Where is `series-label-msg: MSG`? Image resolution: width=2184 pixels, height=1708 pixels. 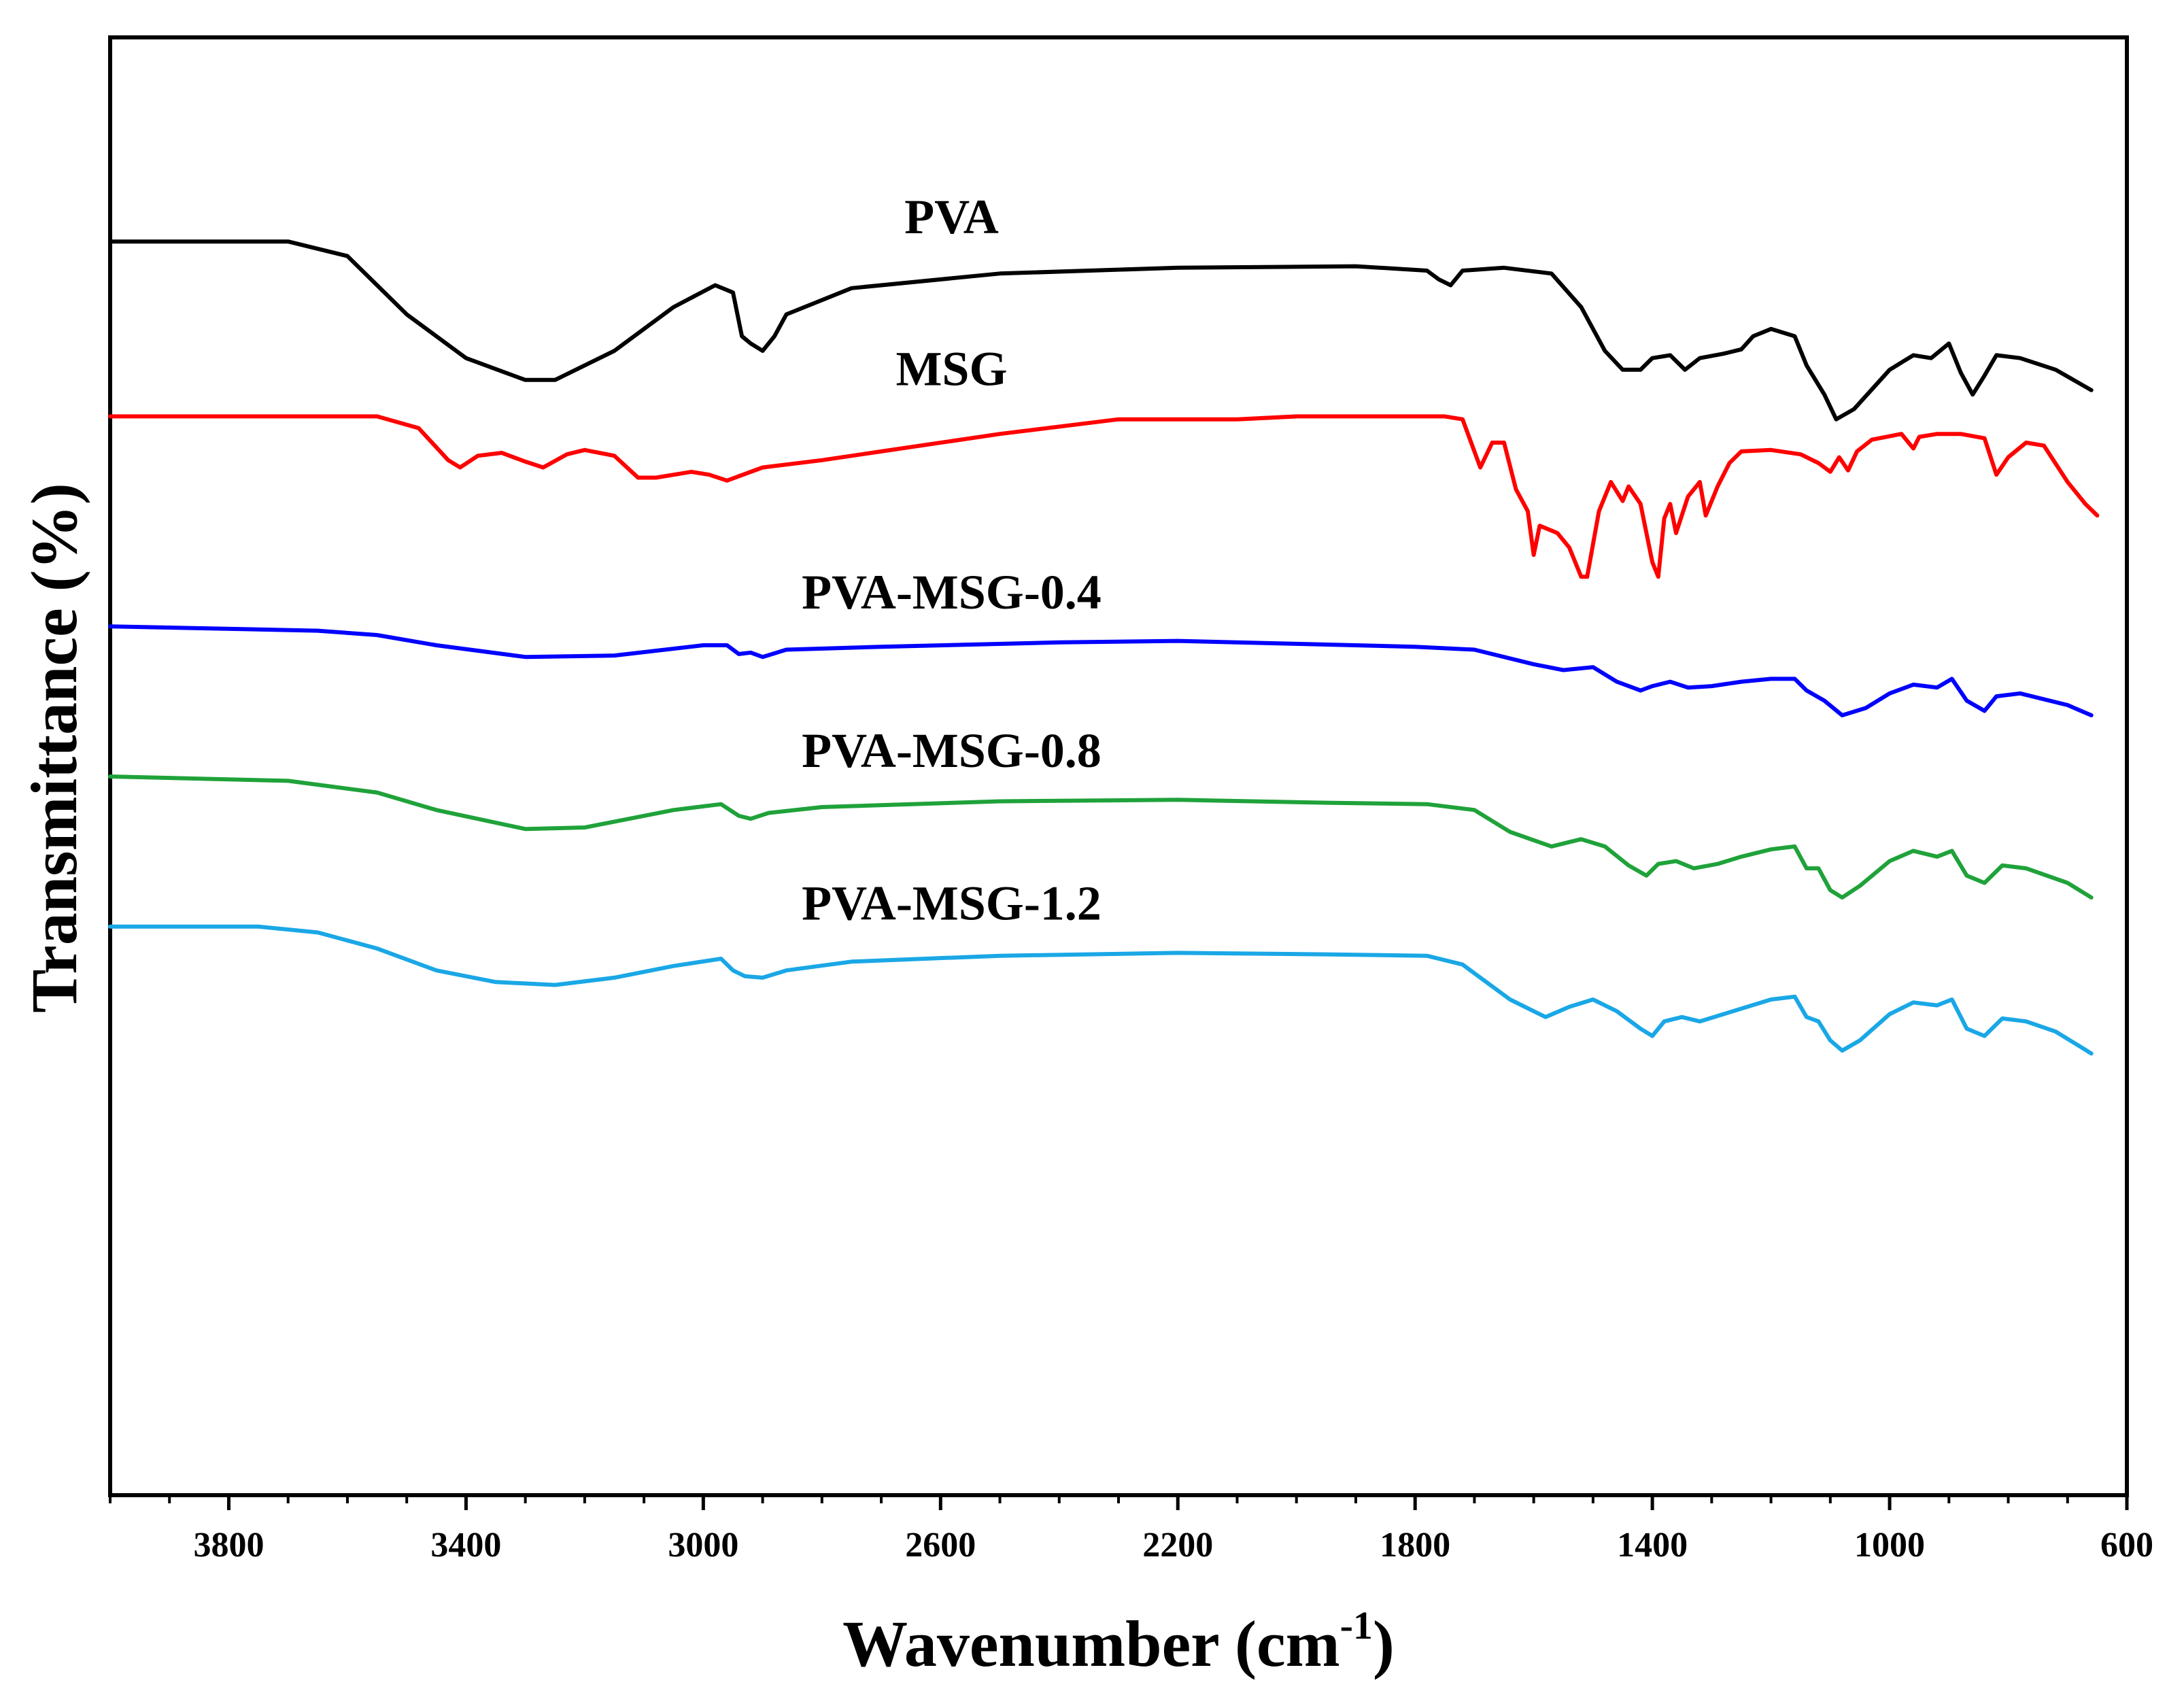
series-label-msg: MSG is located at coordinates (951, 369).